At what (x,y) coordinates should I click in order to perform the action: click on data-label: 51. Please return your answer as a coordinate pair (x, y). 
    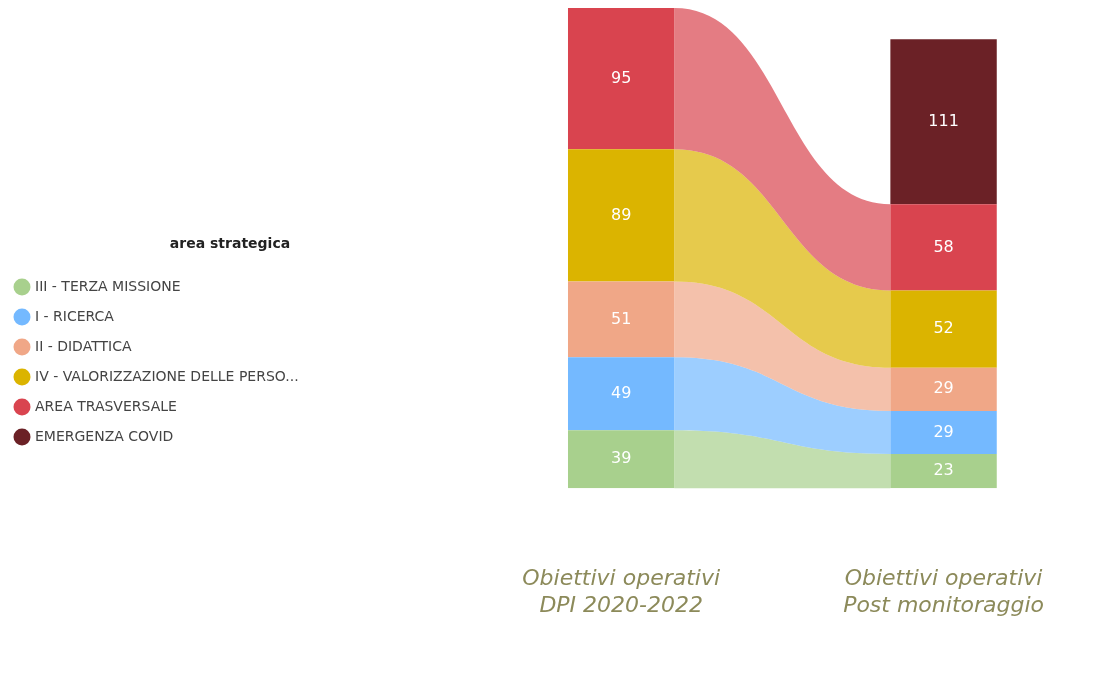
    Looking at the image, I should click on (621, 318).